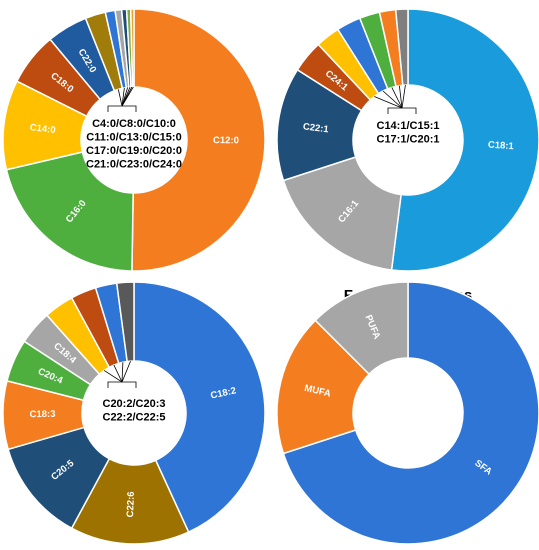 The height and width of the screenshot is (550, 539). What do you see at coordinates (122, 384) in the screenshot?
I see `callout-bracket-pufa` at bounding box center [122, 384].